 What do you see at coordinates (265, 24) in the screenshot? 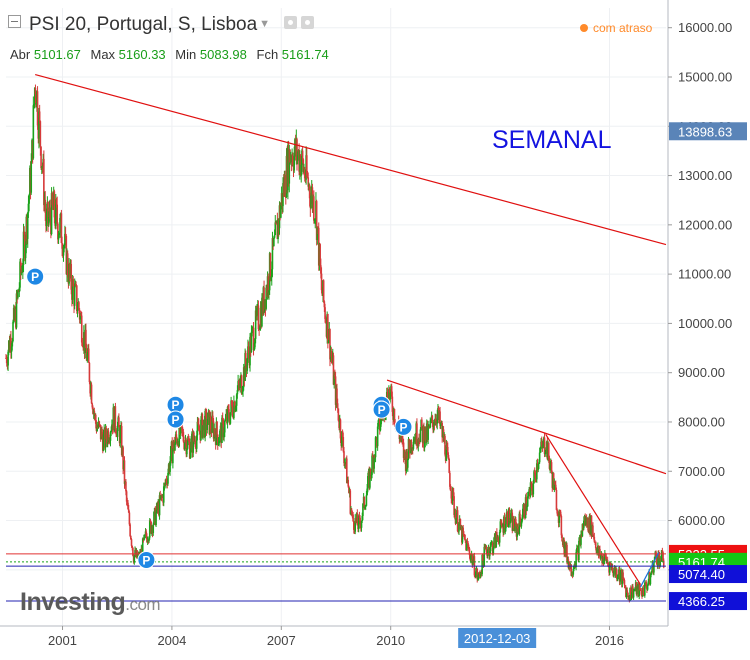
I see `chevron-down-icon: ▼` at bounding box center [265, 24].